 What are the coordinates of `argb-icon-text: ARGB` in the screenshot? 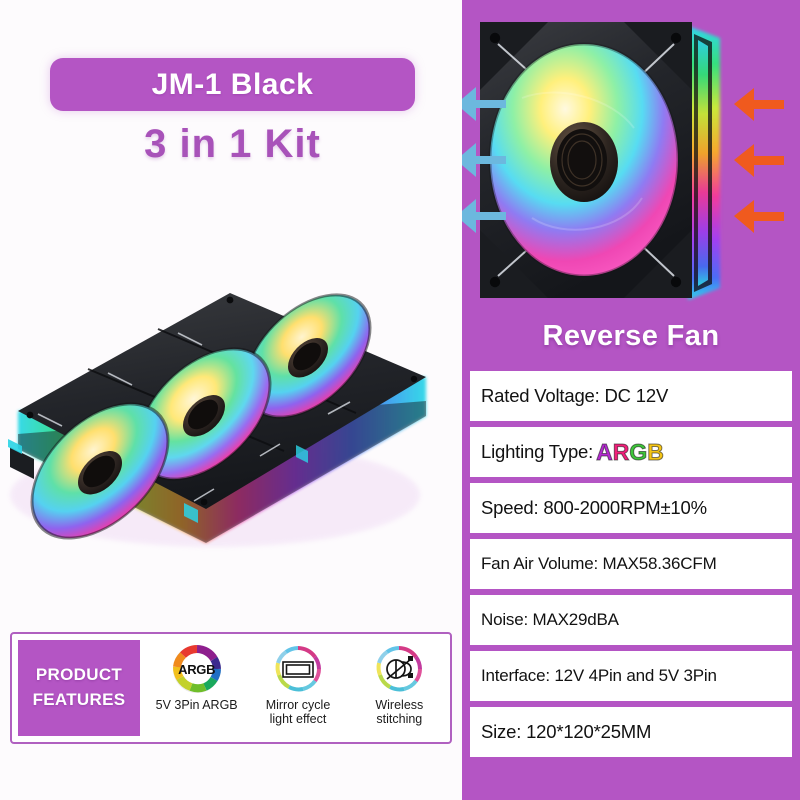 It's located at (197, 669).